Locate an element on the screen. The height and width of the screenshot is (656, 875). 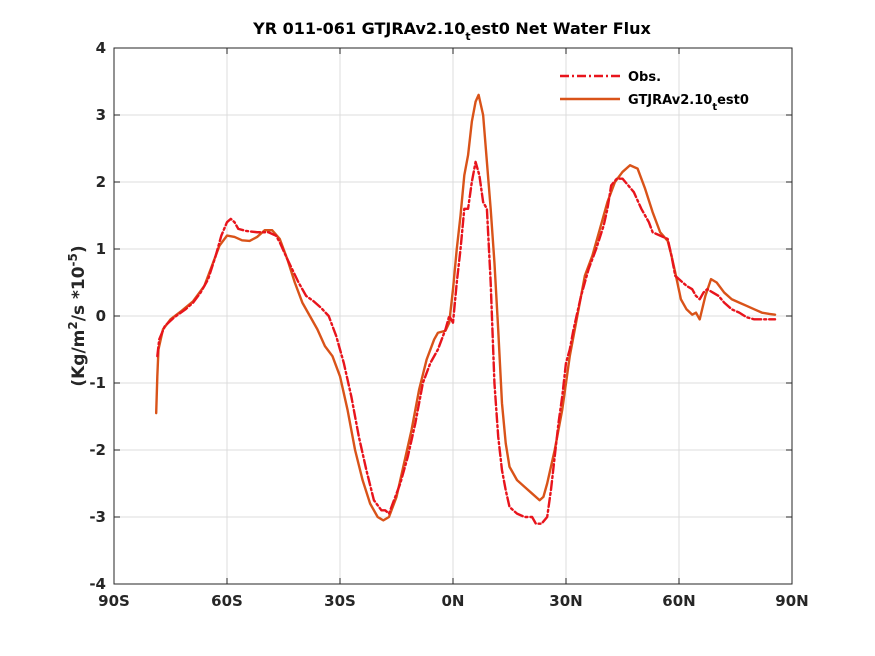
x-tick-label: 0N is located at coordinates (453, 601).